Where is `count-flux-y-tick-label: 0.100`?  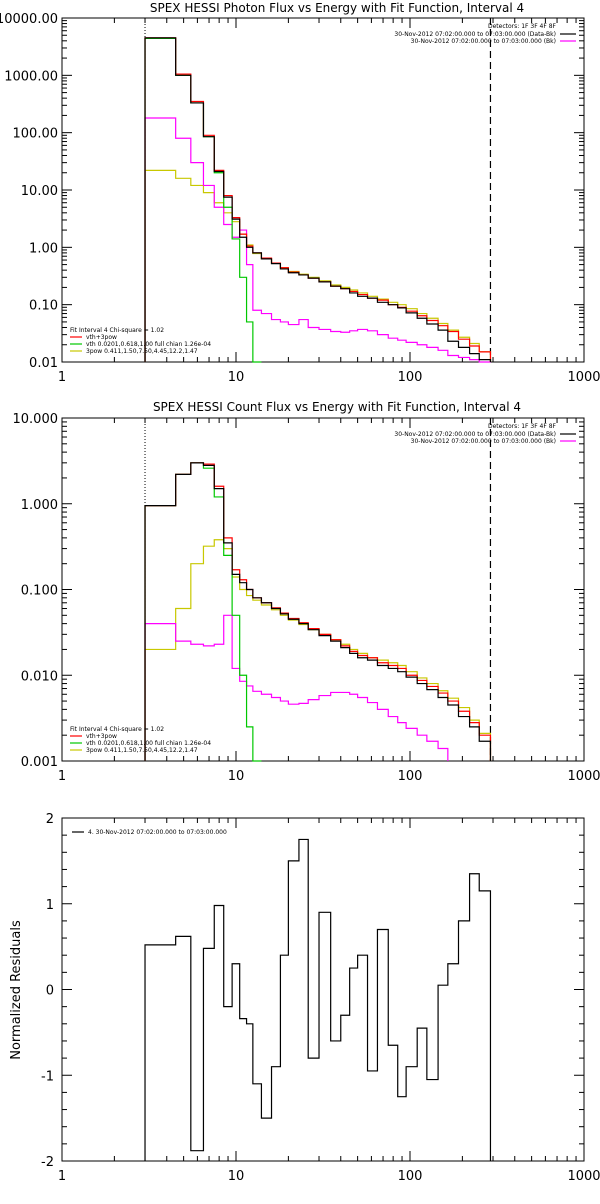 count-flux-y-tick-label: 0.100 is located at coordinates (39, 591).